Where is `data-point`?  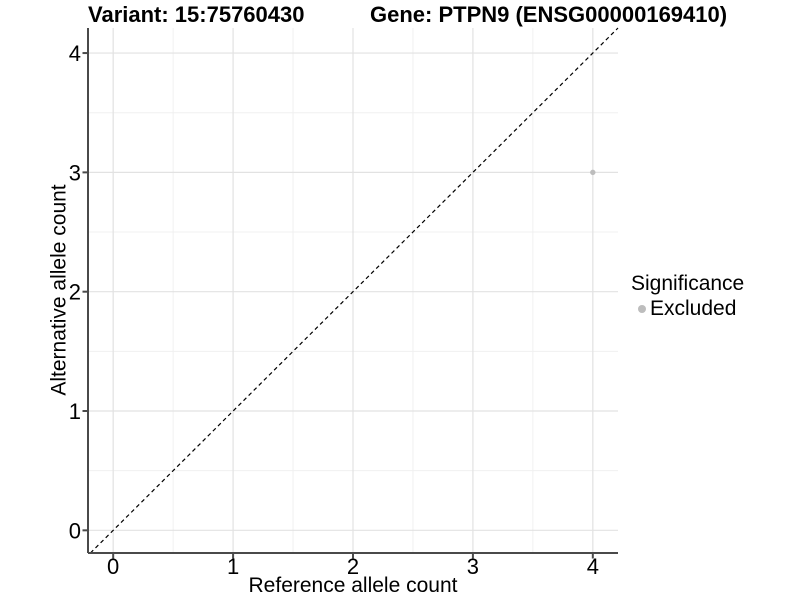 data-point is located at coordinates (593, 172).